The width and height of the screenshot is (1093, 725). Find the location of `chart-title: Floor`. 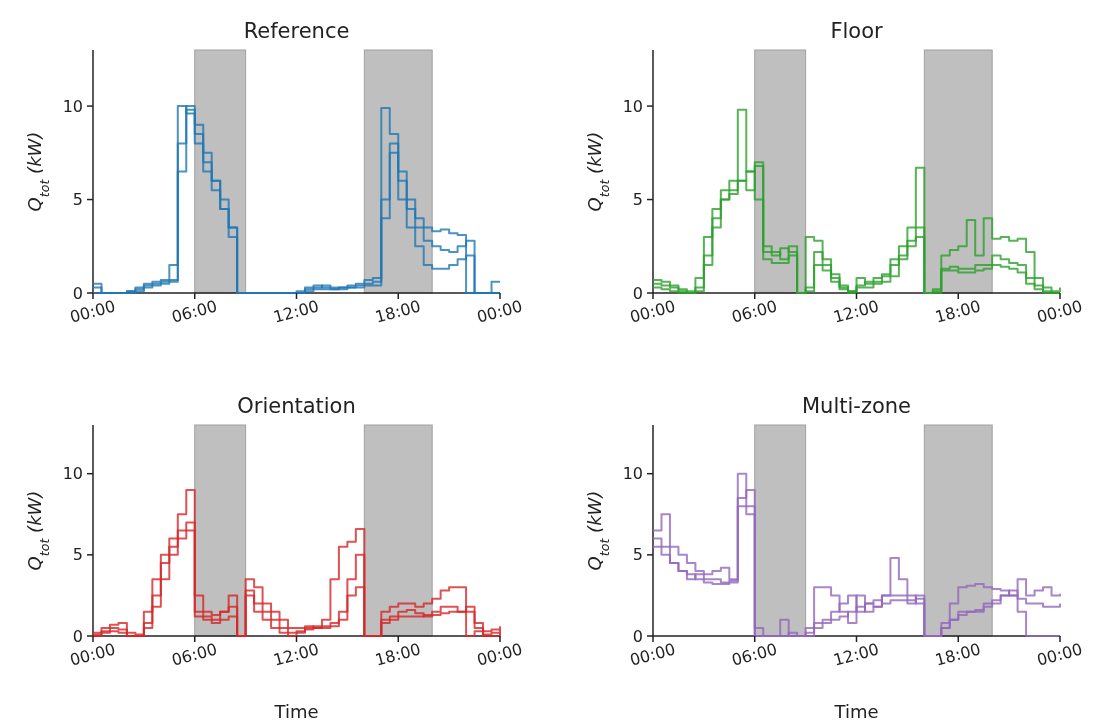

chart-title: Floor is located at coordinates (856, 31).